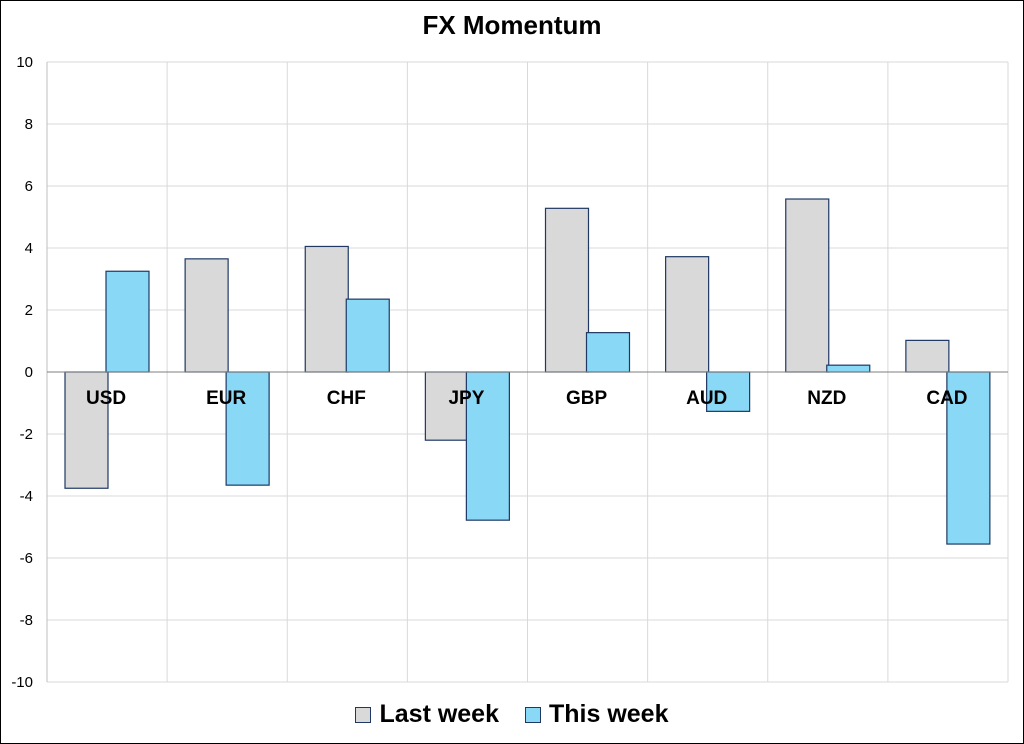  What do you see at coordinates (946, 398) in the screenshot?
I see `x-category-label: CAD` at bounding box center [946, 398].